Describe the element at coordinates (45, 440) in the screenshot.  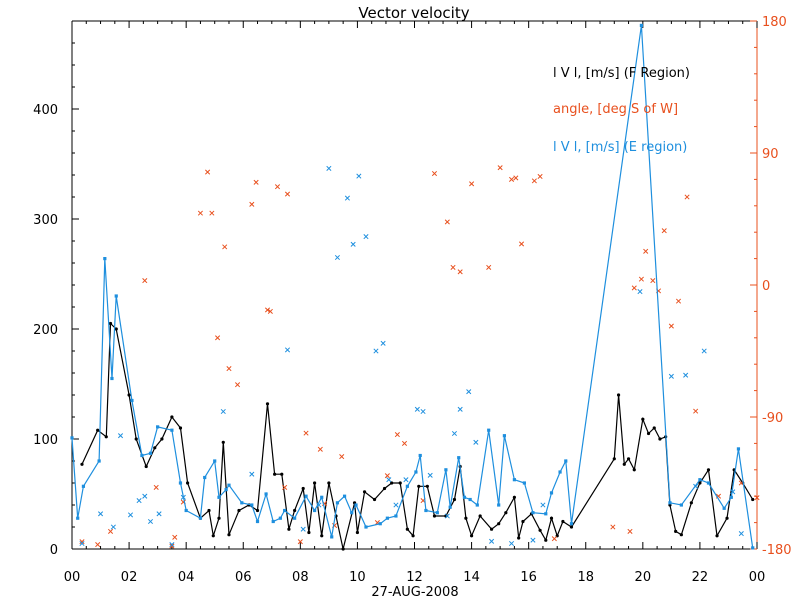
I see `y-tick-label: 100` at that location.